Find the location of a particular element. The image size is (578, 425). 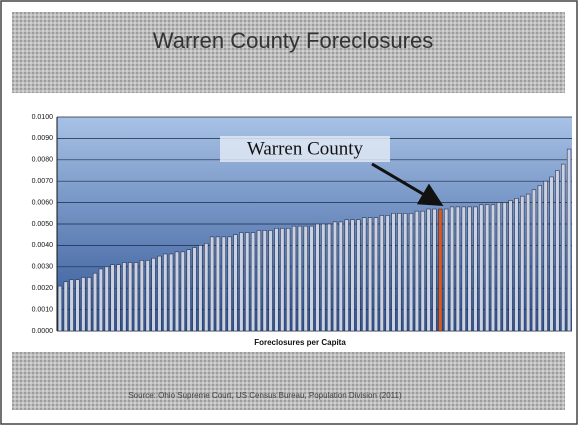

annotation-box is located at coordinates (305, 149).